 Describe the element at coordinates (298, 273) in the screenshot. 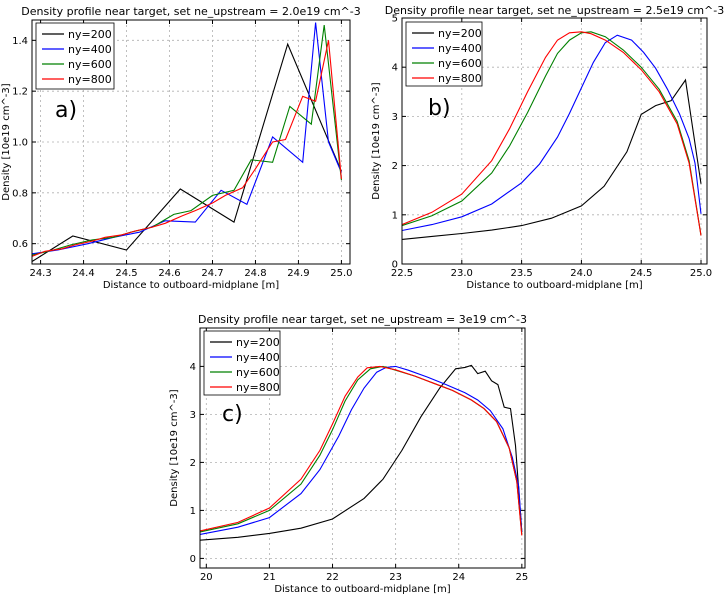

I see `x-tick-label: 24.9` at that location.